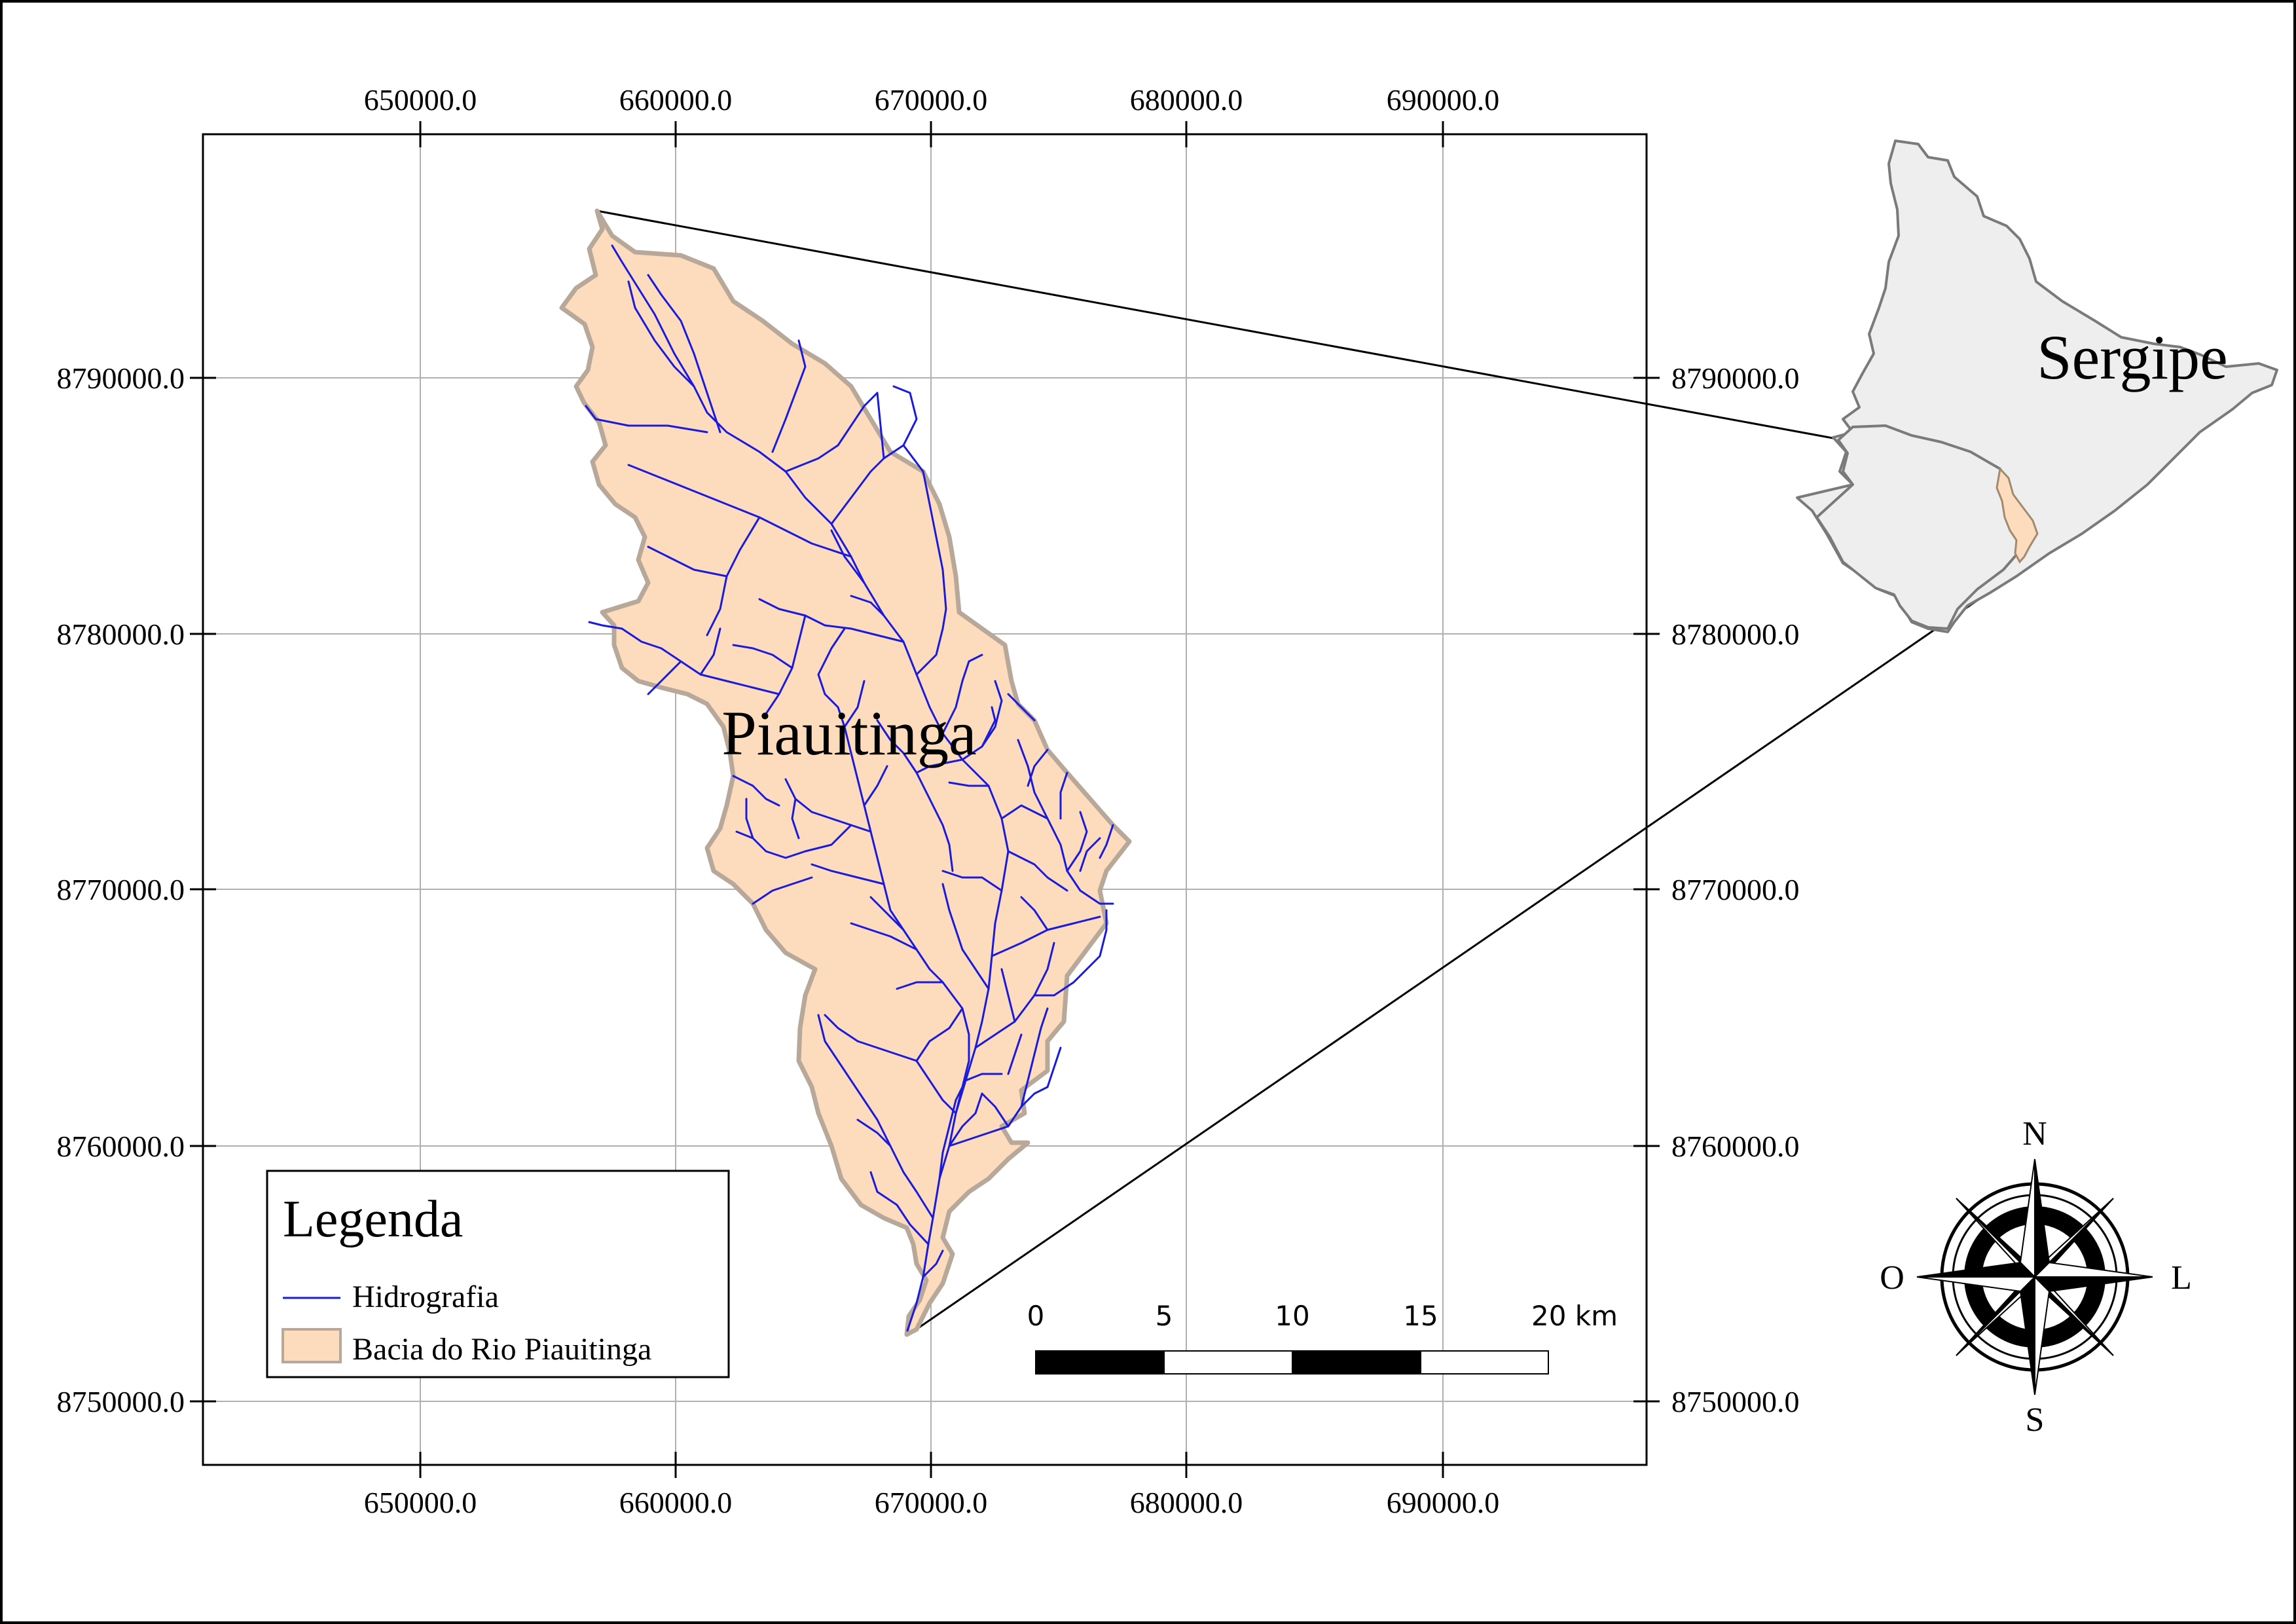 The image size is (2296, 1624). I want to click on y-tick-right: 8790000.0, so click(1735, 378).